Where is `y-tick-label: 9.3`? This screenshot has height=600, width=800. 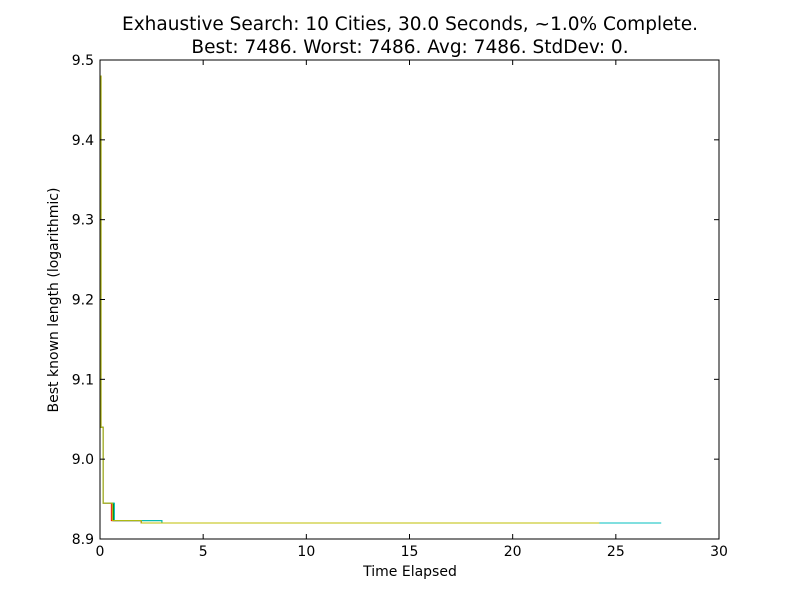
y-tick-label: 9.3 is located at coordinates (83, 221).